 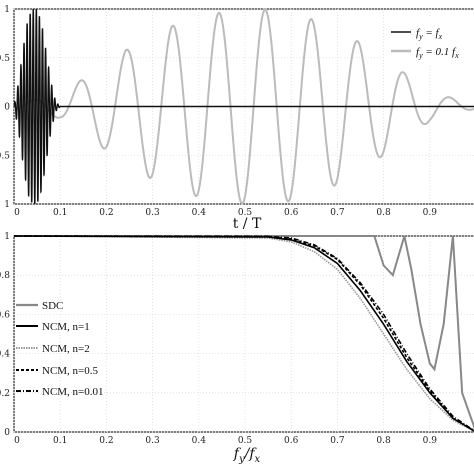 What do you see at coordinates (418, 33) in the screenshot?
I see `legend-label-equal-text: f` at bounding box center [418, 33].